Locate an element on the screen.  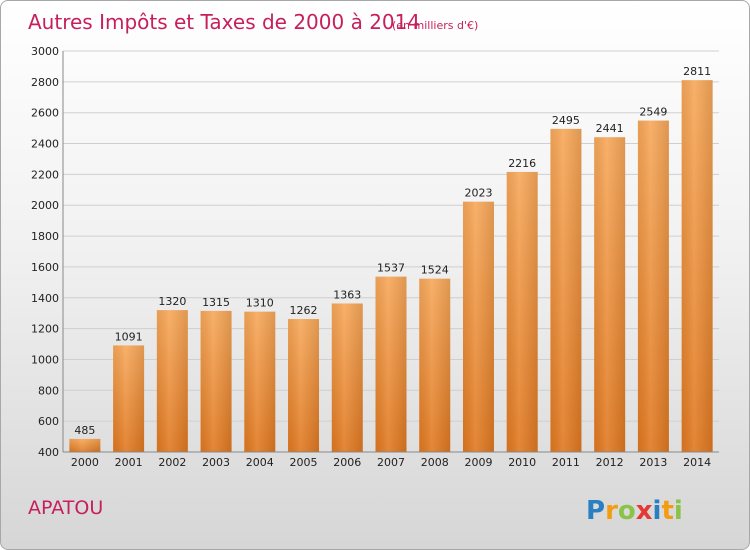
x-tick-label: 2006 is located at coordinates (347, 462).